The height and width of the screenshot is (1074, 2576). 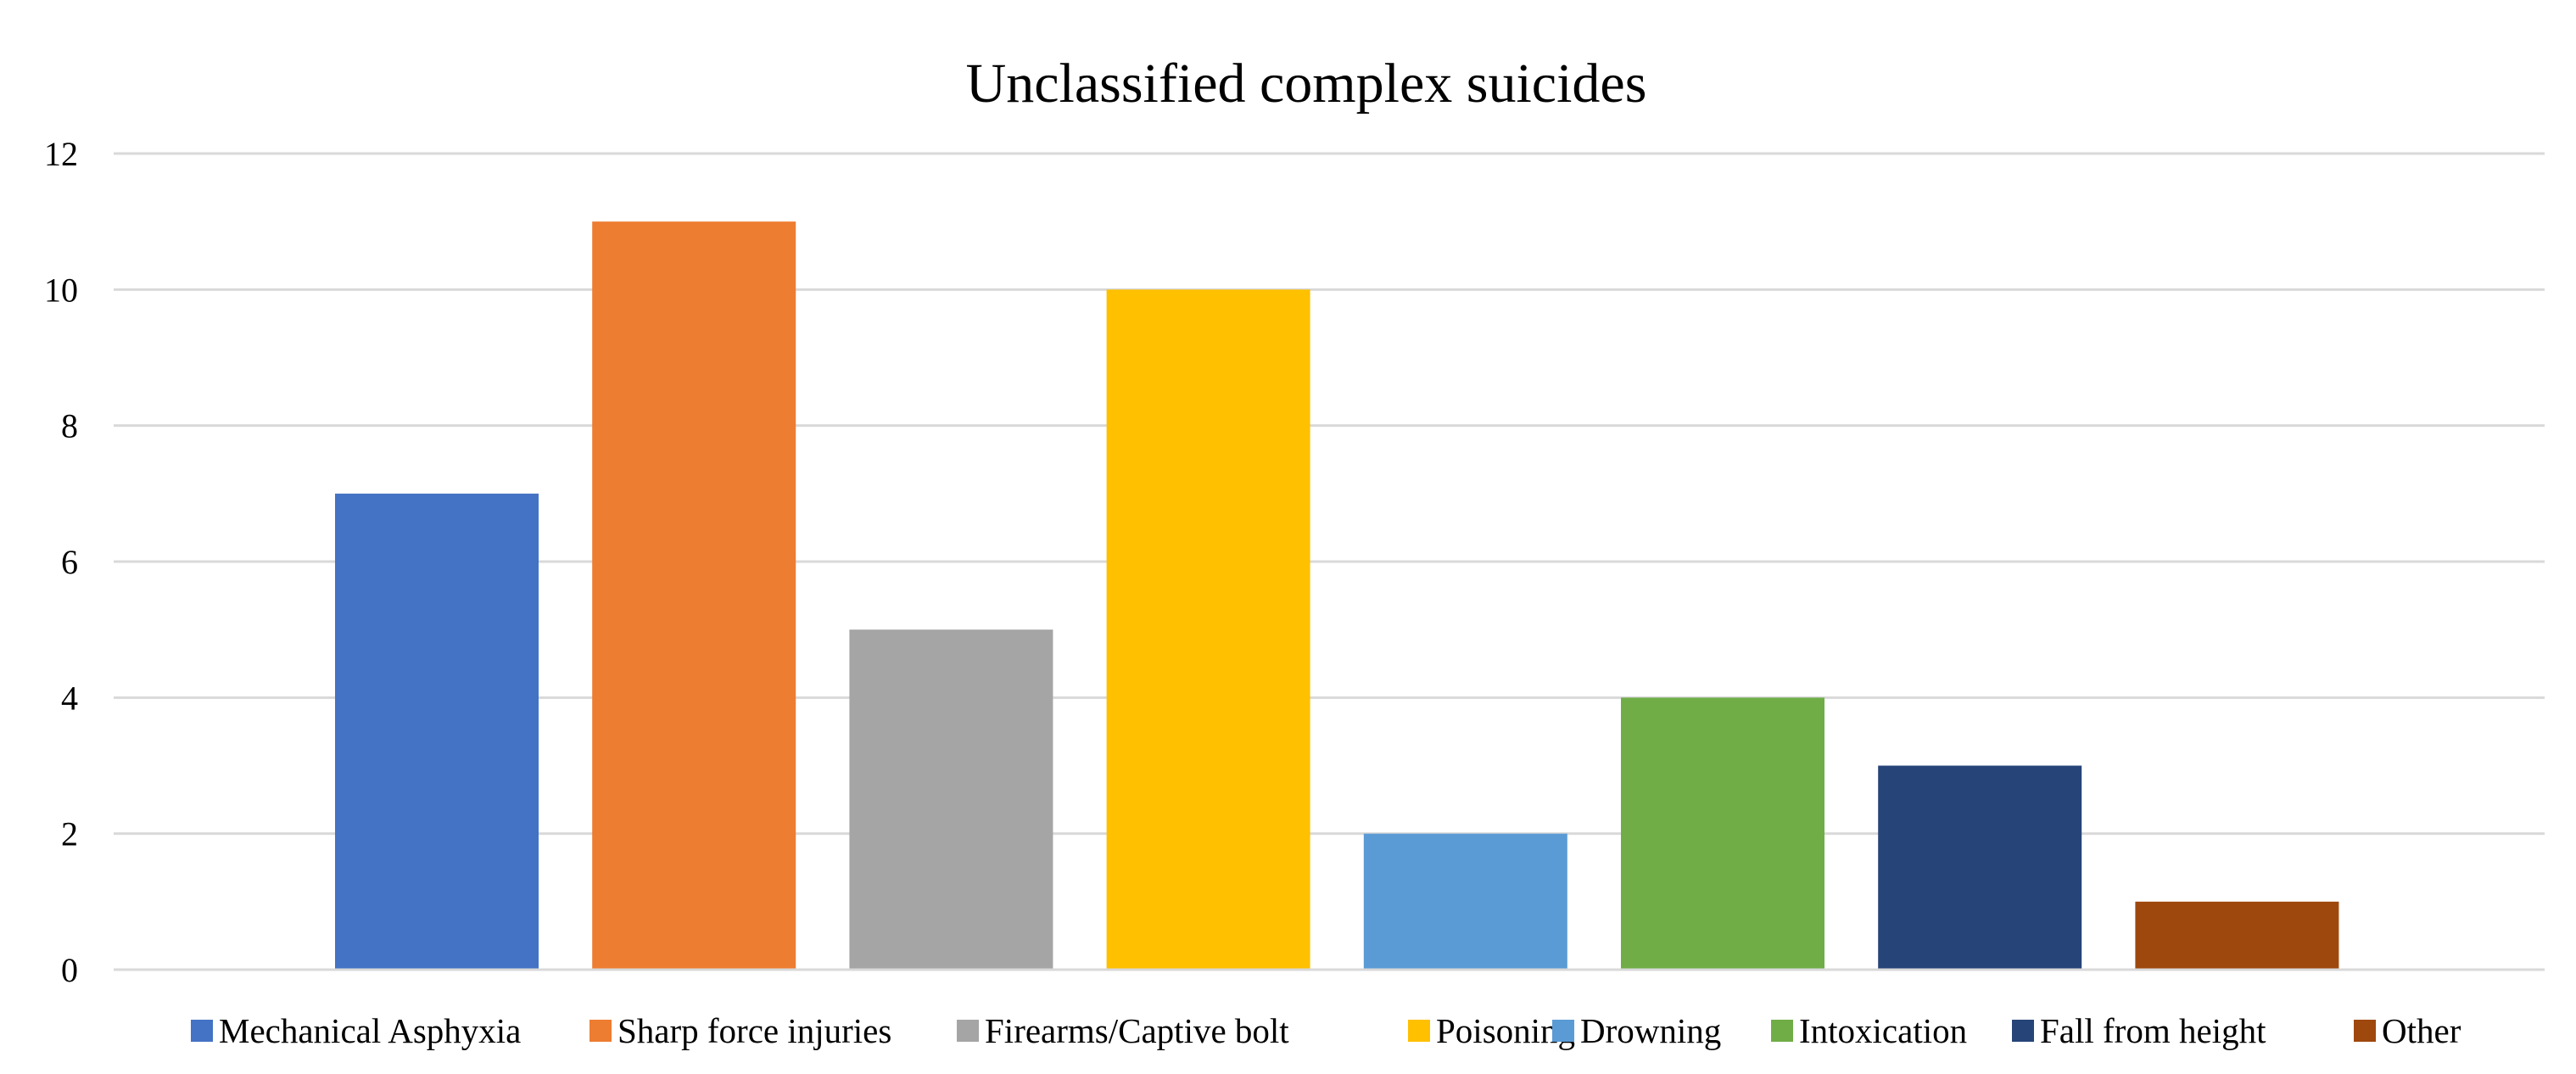 What do you see at coordinates (370, 1030) in the screenshot?
I see `legend-label: Mechanical Asphyxia` at bounding box center [370, 1030].